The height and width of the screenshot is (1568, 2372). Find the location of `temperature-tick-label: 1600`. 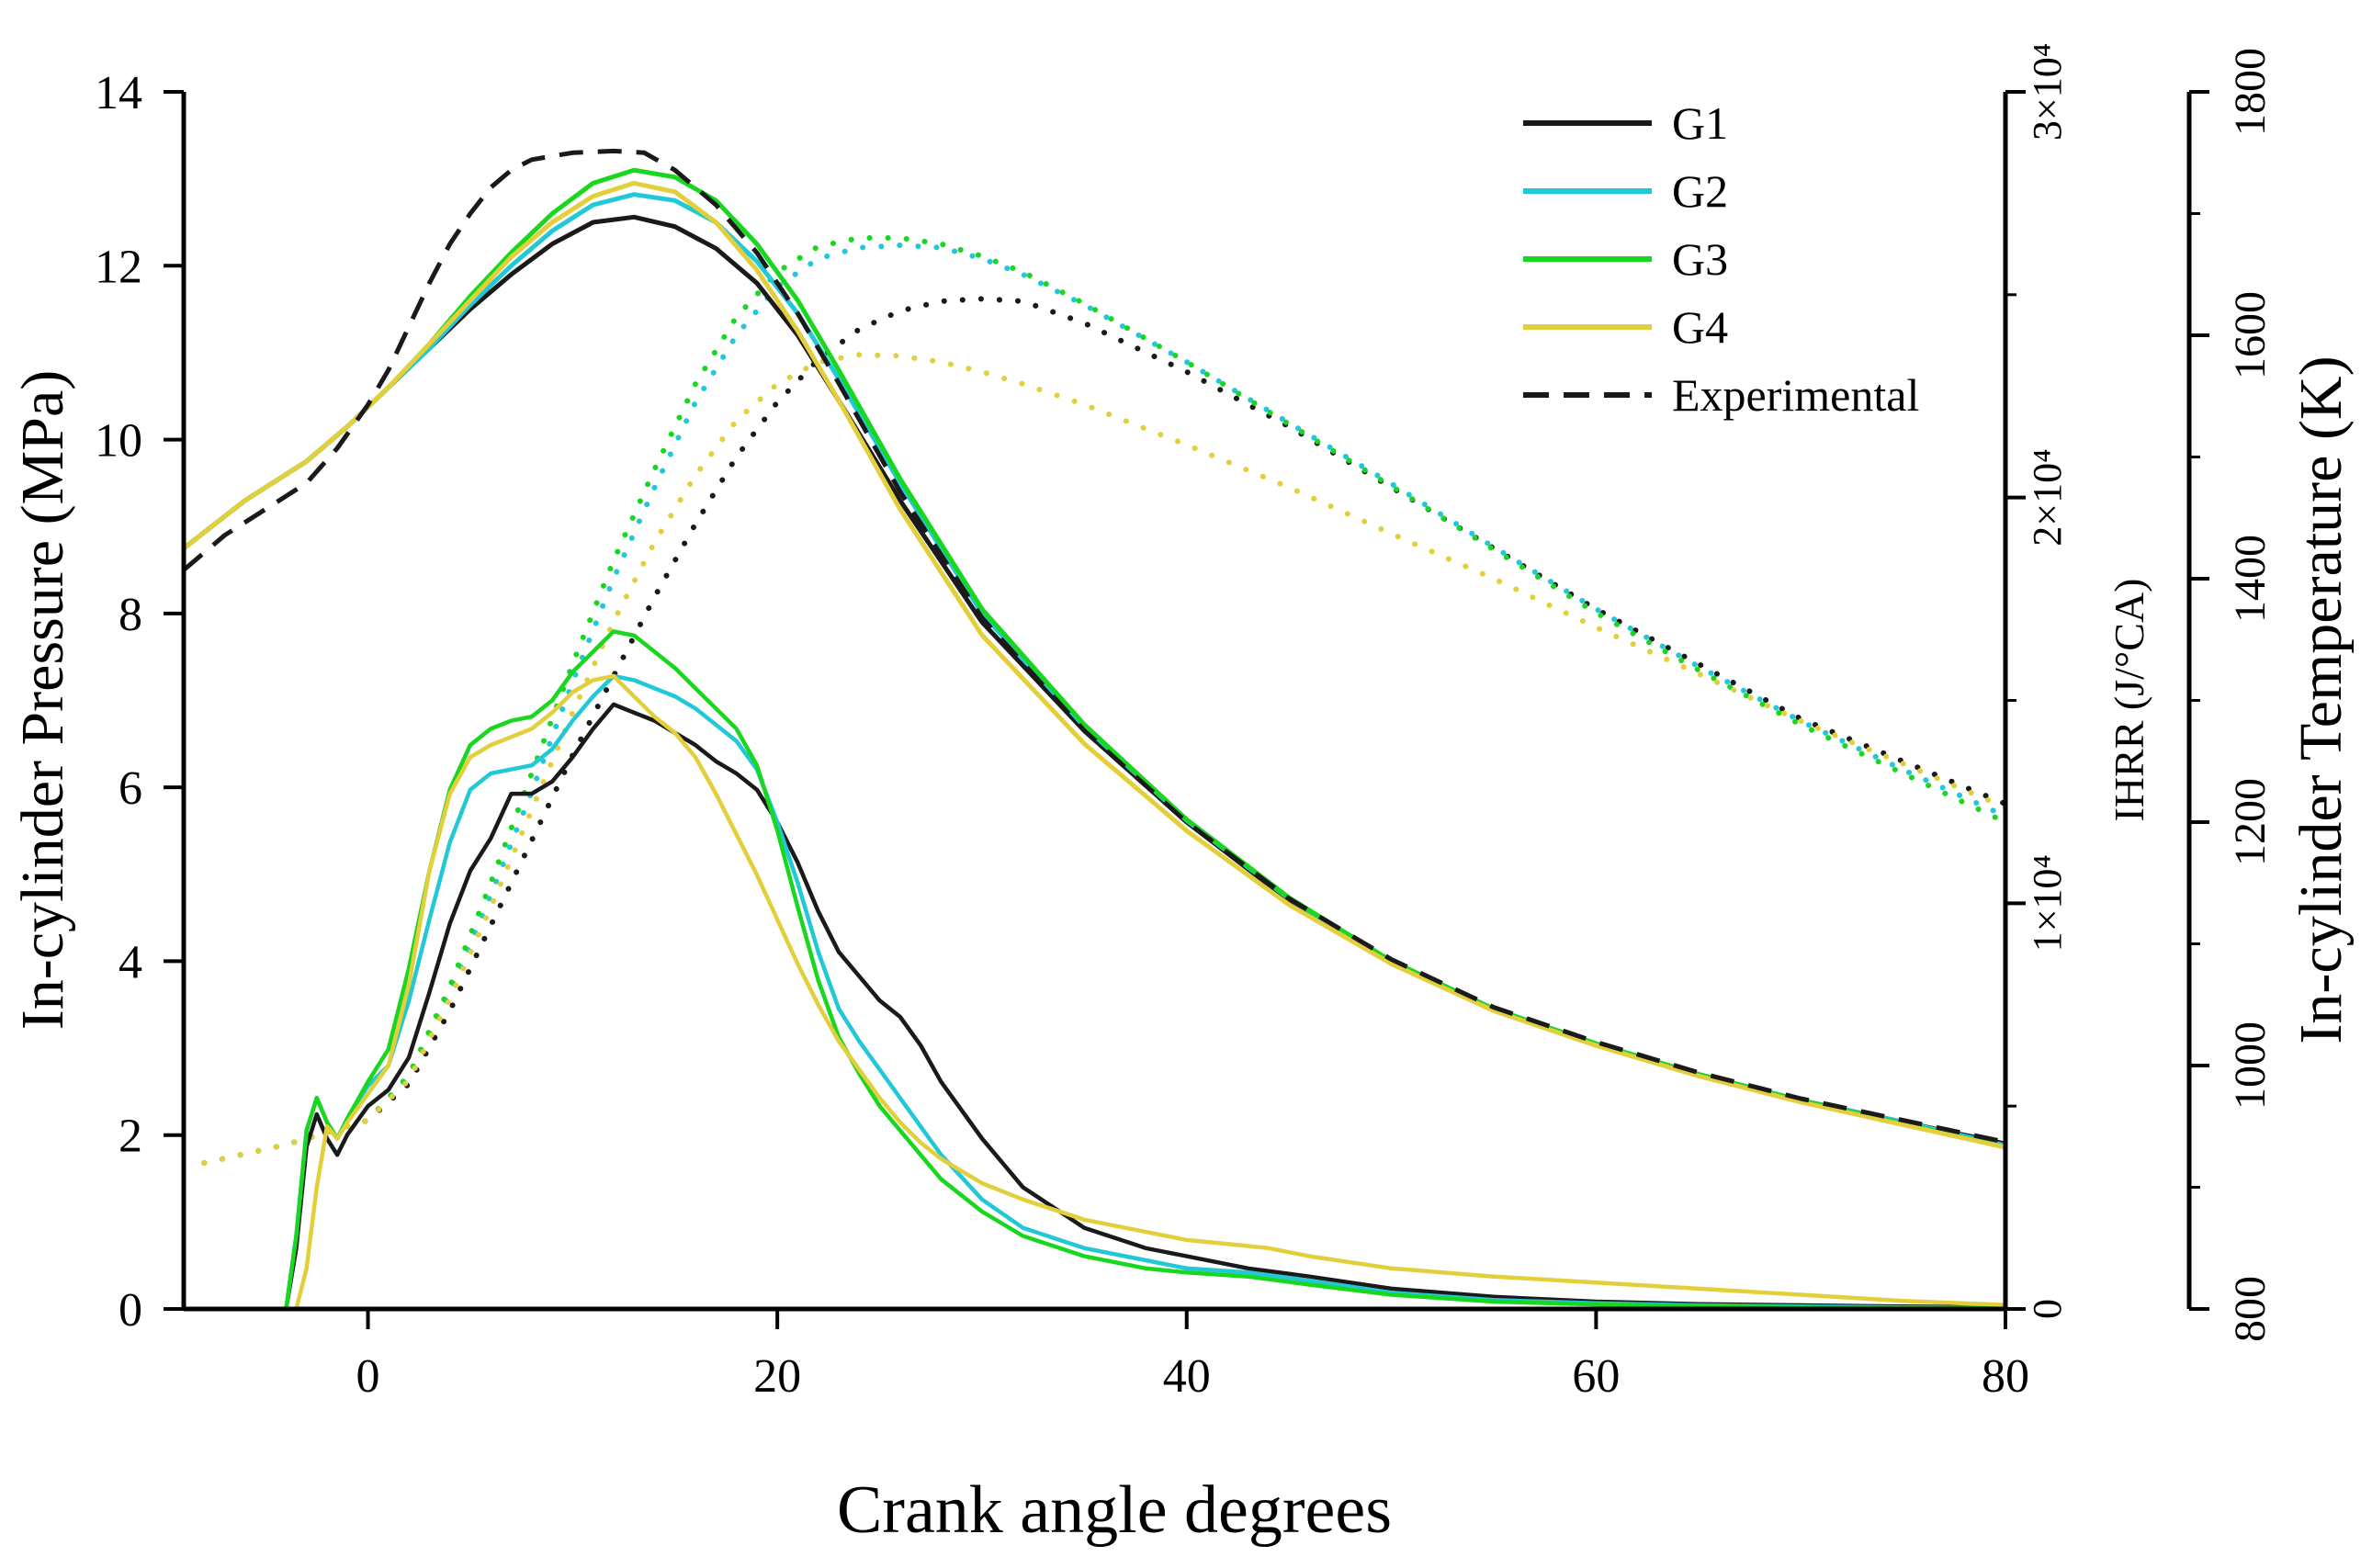

temperature-tick-label: 1600 is located at coordinates (2250, 335).